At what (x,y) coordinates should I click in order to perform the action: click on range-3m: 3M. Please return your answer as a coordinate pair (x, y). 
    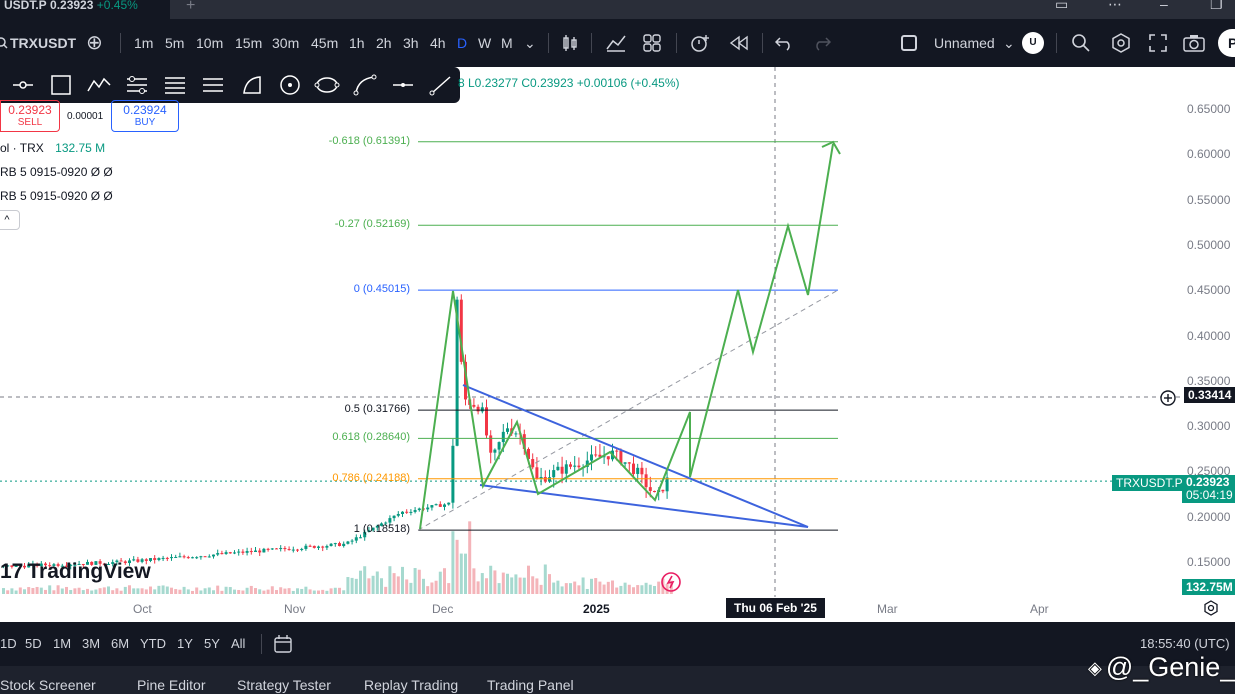
    Looking at the image, I should click on (91, 643).